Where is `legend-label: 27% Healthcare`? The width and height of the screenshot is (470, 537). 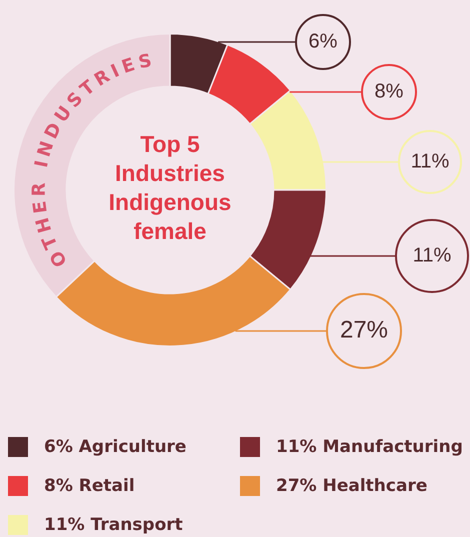
legend-label: 27% Healthcare is located at coordinates (352, 486).